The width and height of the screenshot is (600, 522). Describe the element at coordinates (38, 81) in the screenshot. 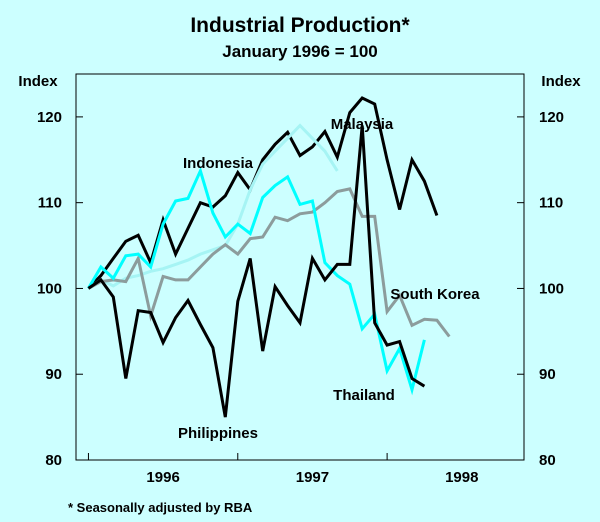

I see `y-axis-label-left: Index` at that location.